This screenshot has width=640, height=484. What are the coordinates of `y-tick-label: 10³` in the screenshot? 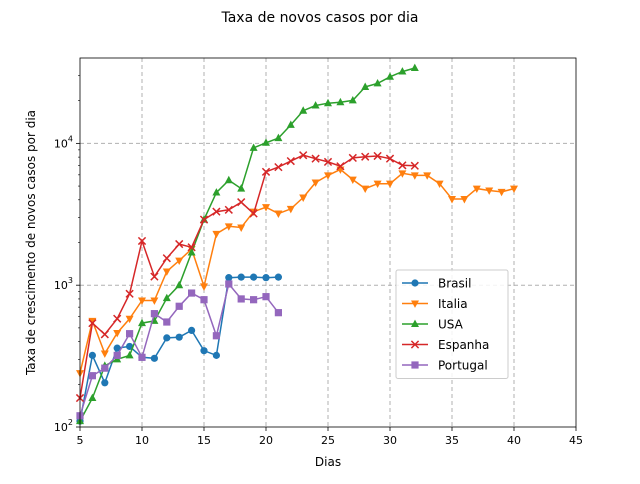 It's located at (63, 284).